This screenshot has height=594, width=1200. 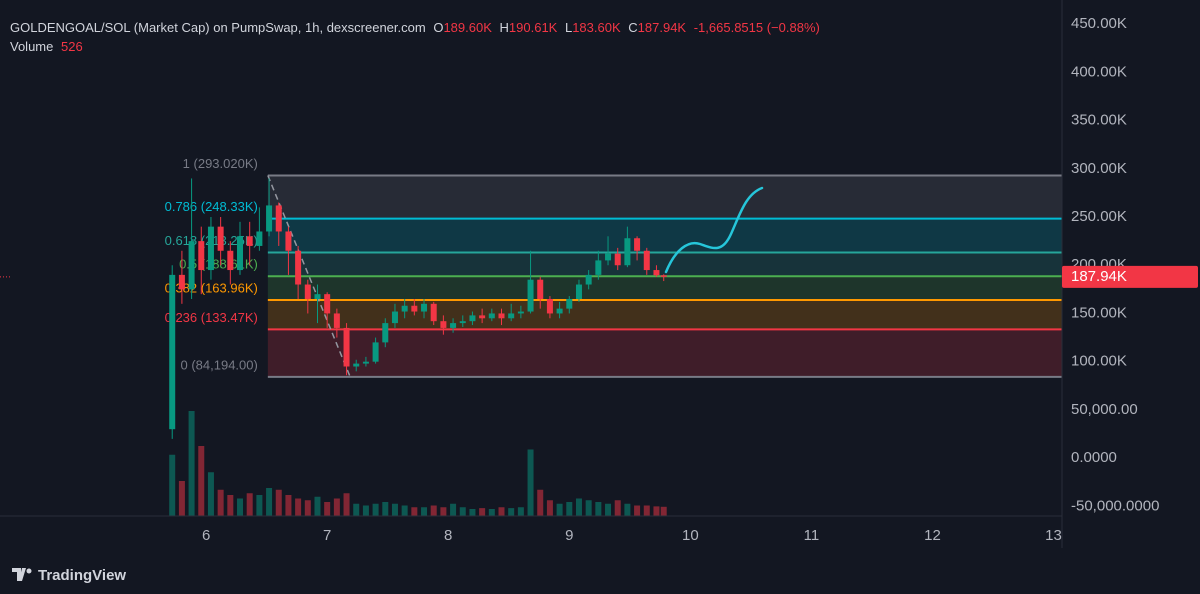 What do you see at coordinates (29, 571) in the screenshot?
I see `logo-dot` at bounding box center [29, 571].